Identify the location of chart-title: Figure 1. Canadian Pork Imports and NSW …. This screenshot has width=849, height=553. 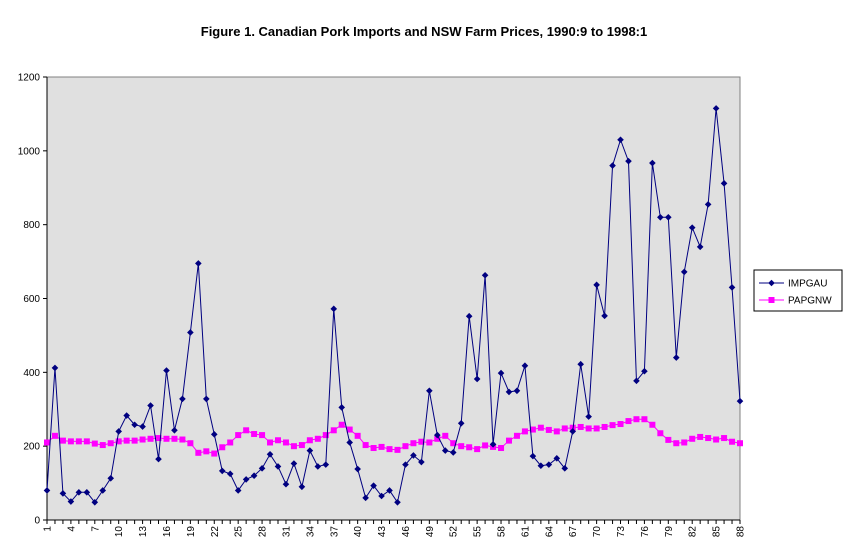
(424, 31).